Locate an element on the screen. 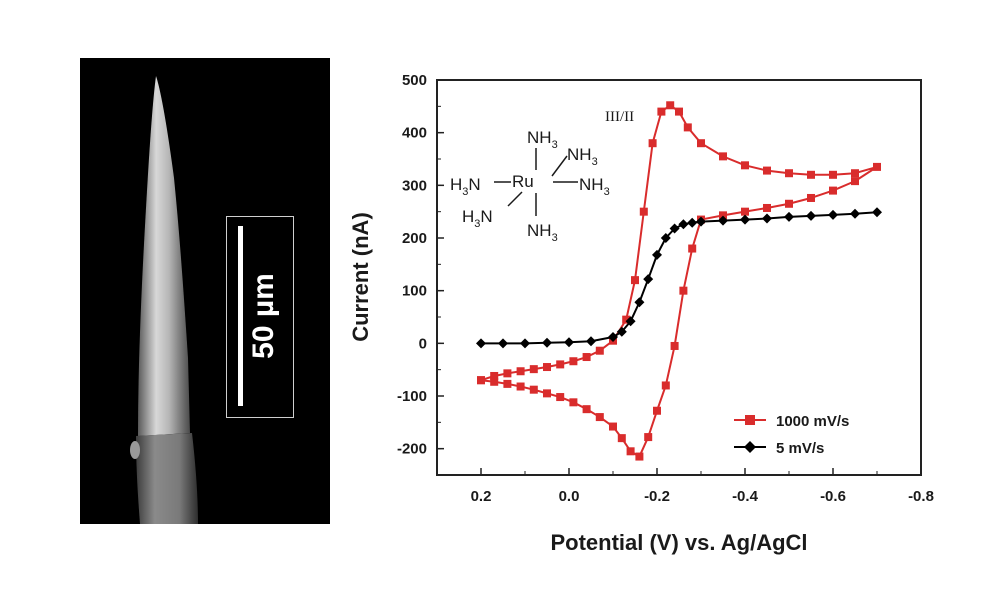  y-tick-label: -100 is located at coordinates (412, 396).